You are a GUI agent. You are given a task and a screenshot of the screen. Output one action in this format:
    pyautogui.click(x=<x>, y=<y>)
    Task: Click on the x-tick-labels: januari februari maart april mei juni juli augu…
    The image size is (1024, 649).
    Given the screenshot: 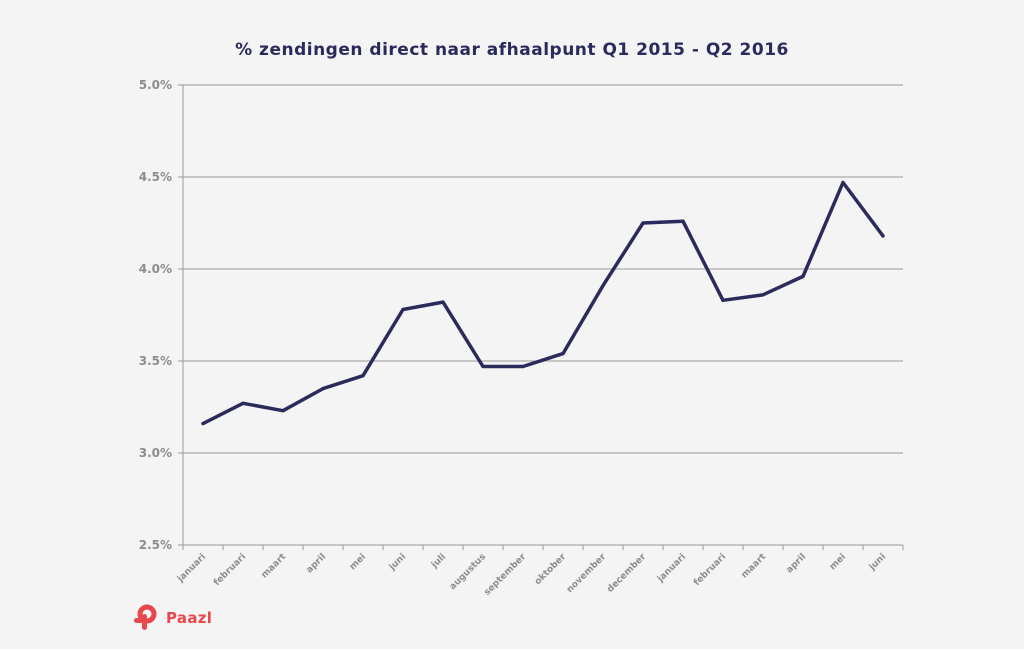 What is the action you would take?
    pyautogui.click(x=531, y=575)
    